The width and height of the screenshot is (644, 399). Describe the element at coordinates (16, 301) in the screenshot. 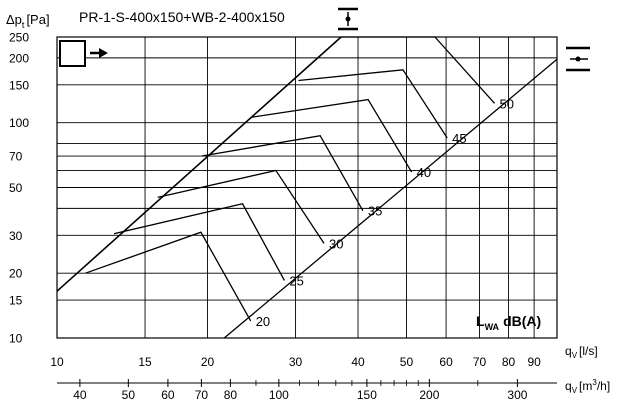

I see `y-tick-label: 15` at that location.